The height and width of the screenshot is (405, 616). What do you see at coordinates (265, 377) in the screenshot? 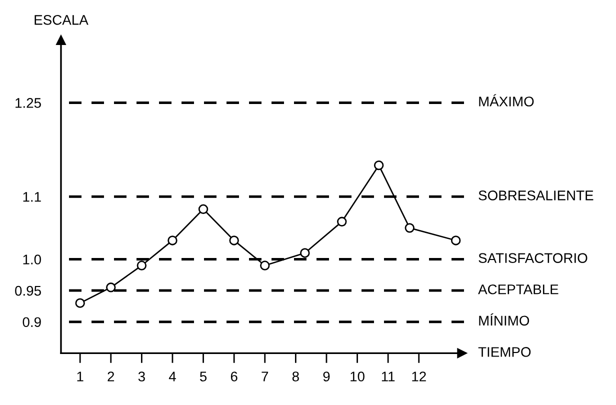
I see `x-tick-label: 7` at bounding box center [265, 377].